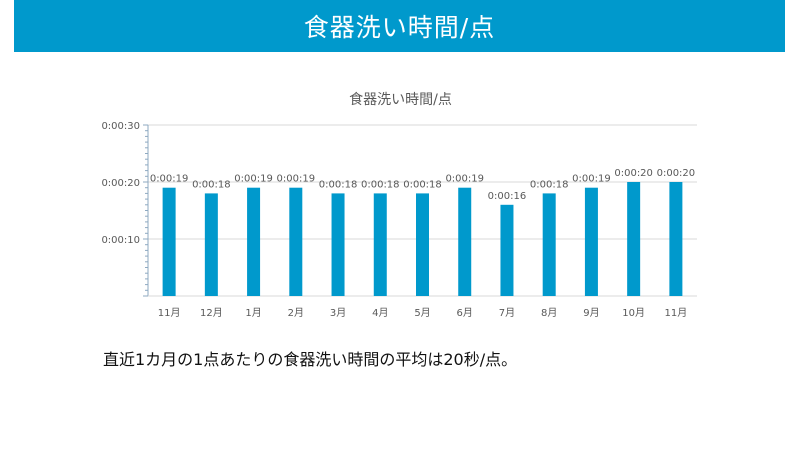 The image size is (800, 450). What do you see at coordinates (591, 179) in the screenshot?
I see `data-label-11: 0:00:19` at bounding box center [591, 179].